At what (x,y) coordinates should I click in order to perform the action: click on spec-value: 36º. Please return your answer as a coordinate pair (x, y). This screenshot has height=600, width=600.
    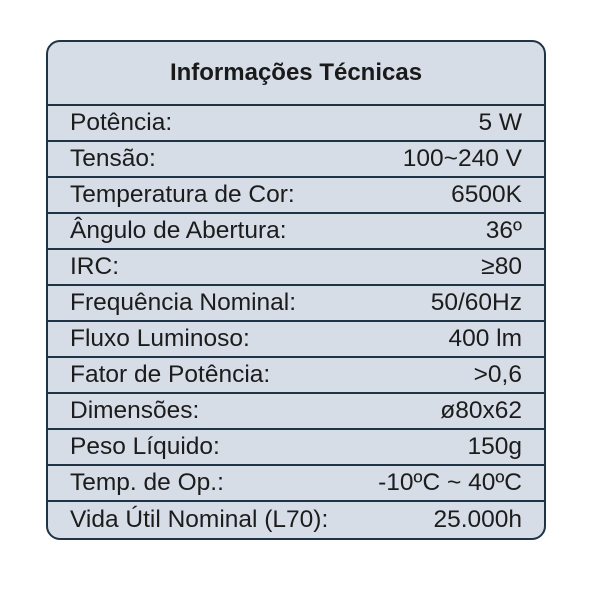
    Looking at the image, I should click on (503, 230).